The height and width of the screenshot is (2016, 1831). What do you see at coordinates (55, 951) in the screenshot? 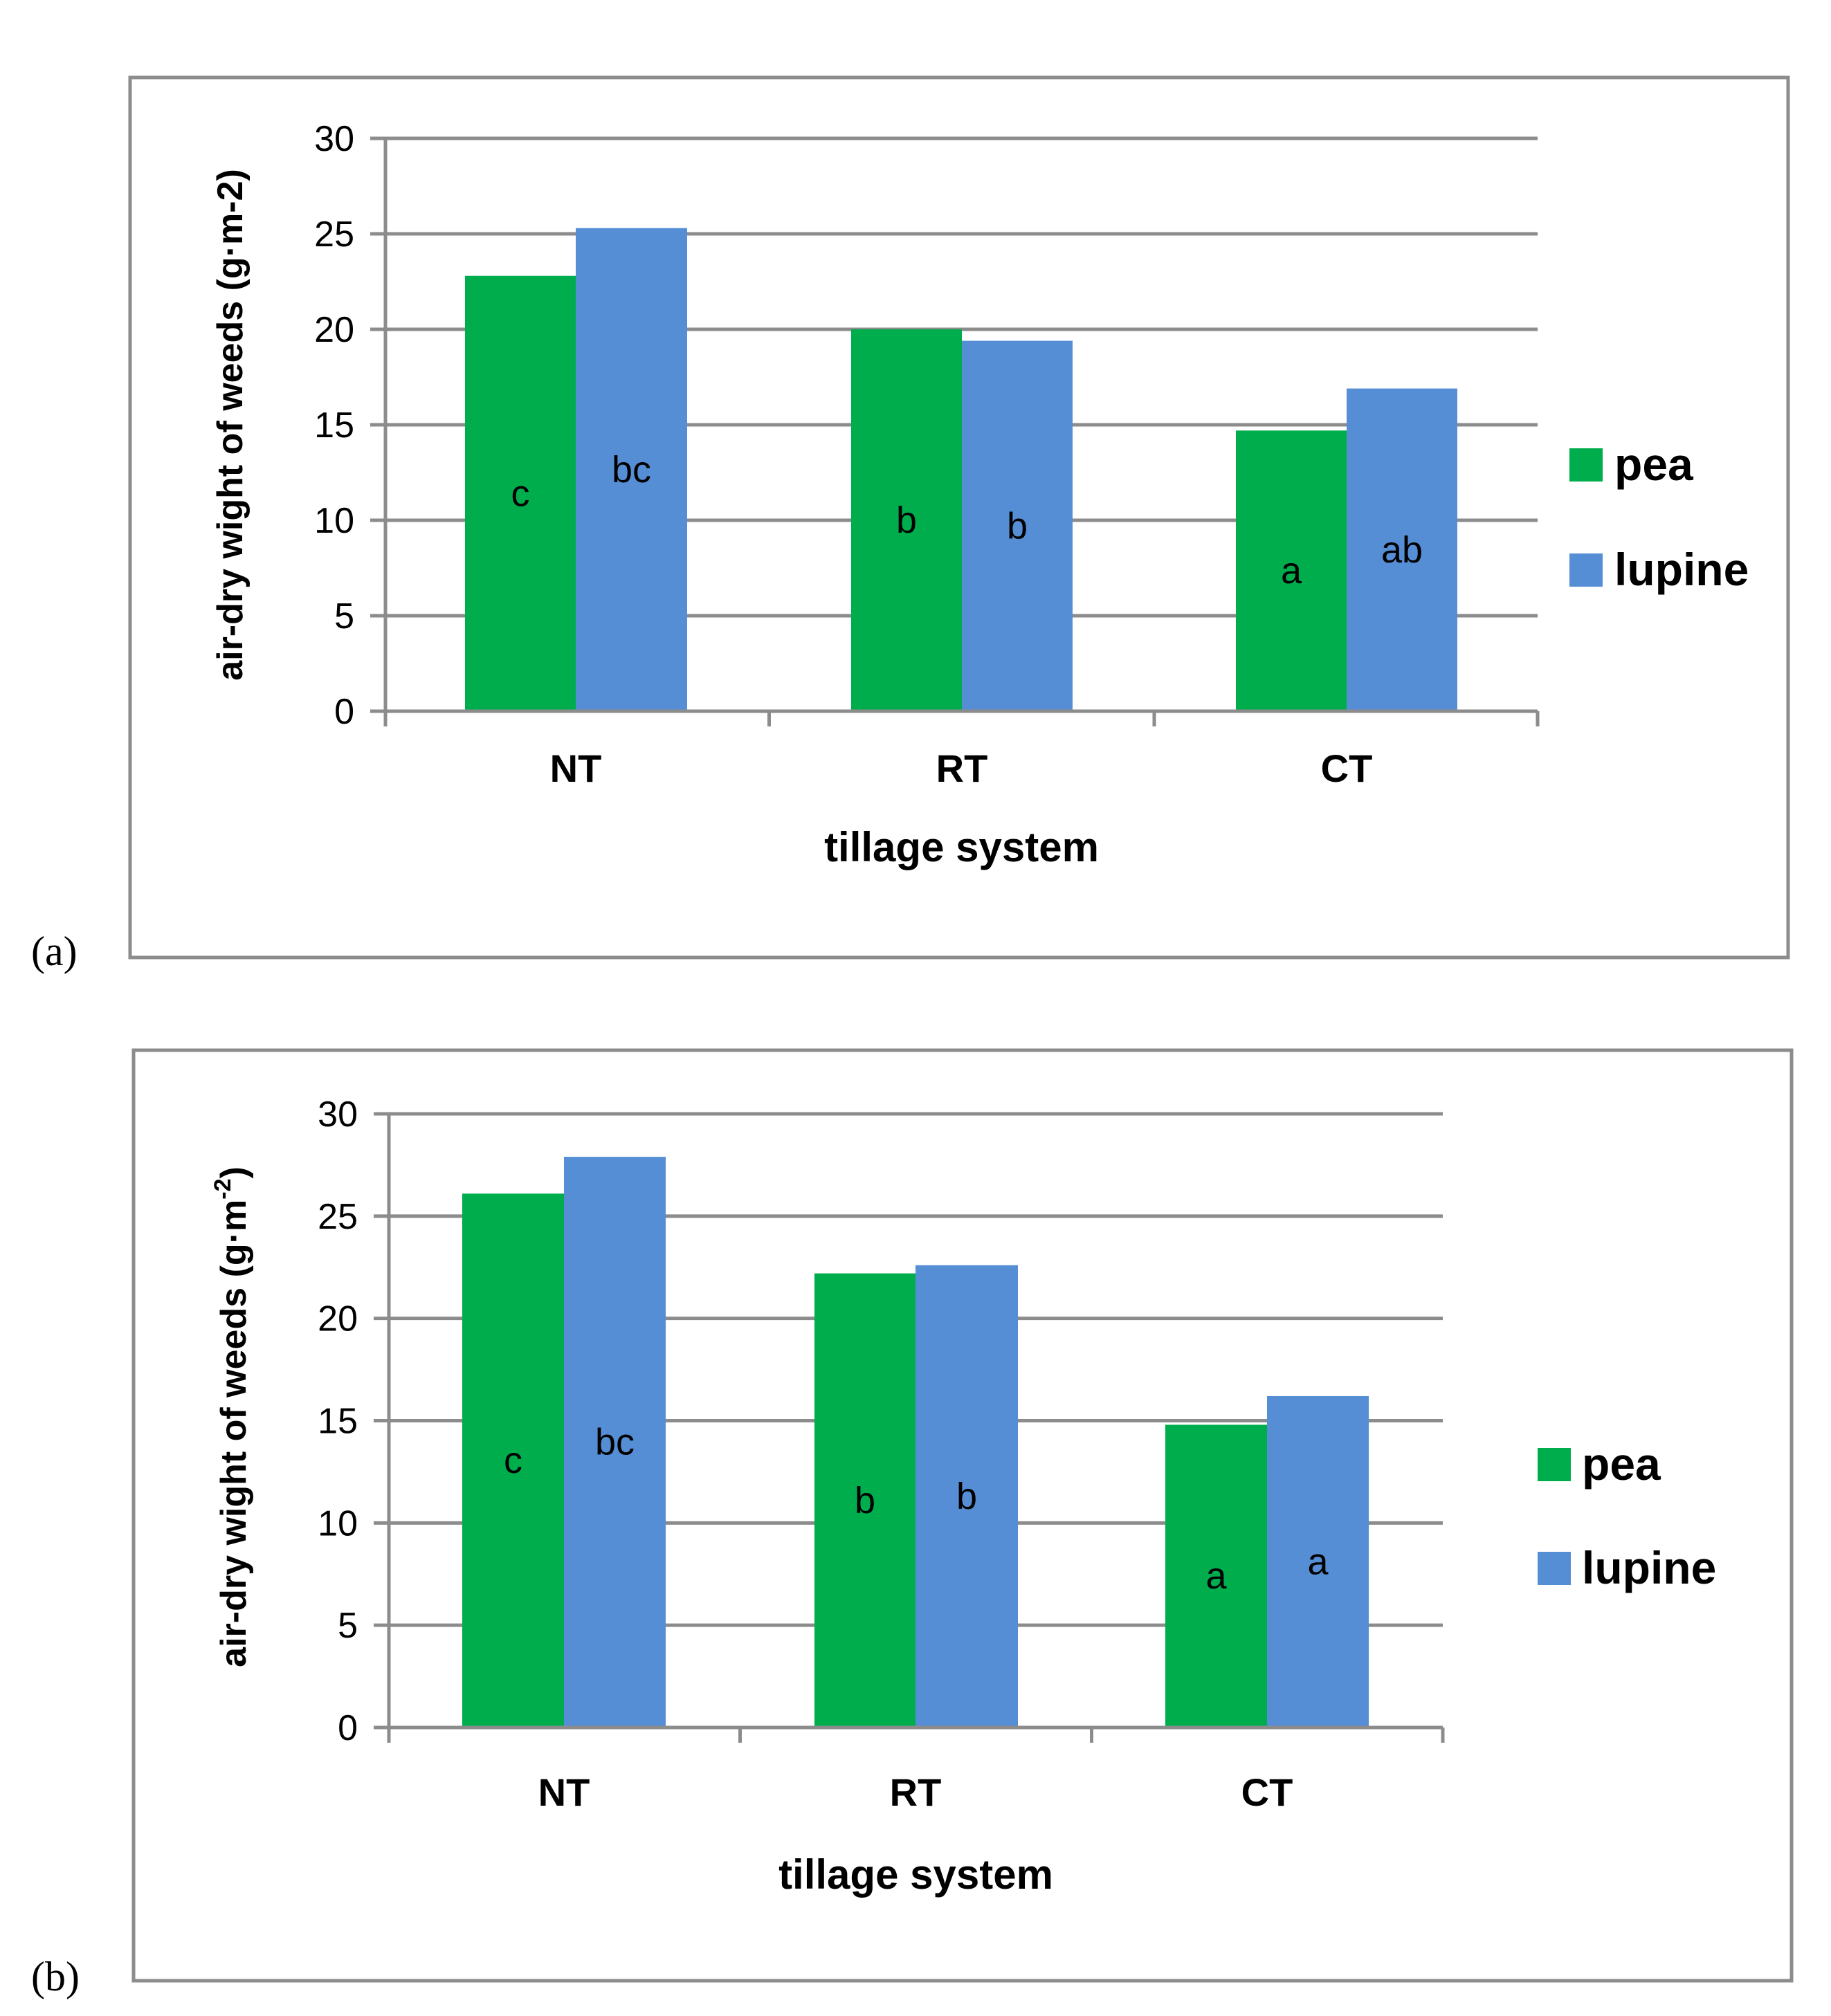
I see `panel-label: (a)` at bounding box center [55, 951].